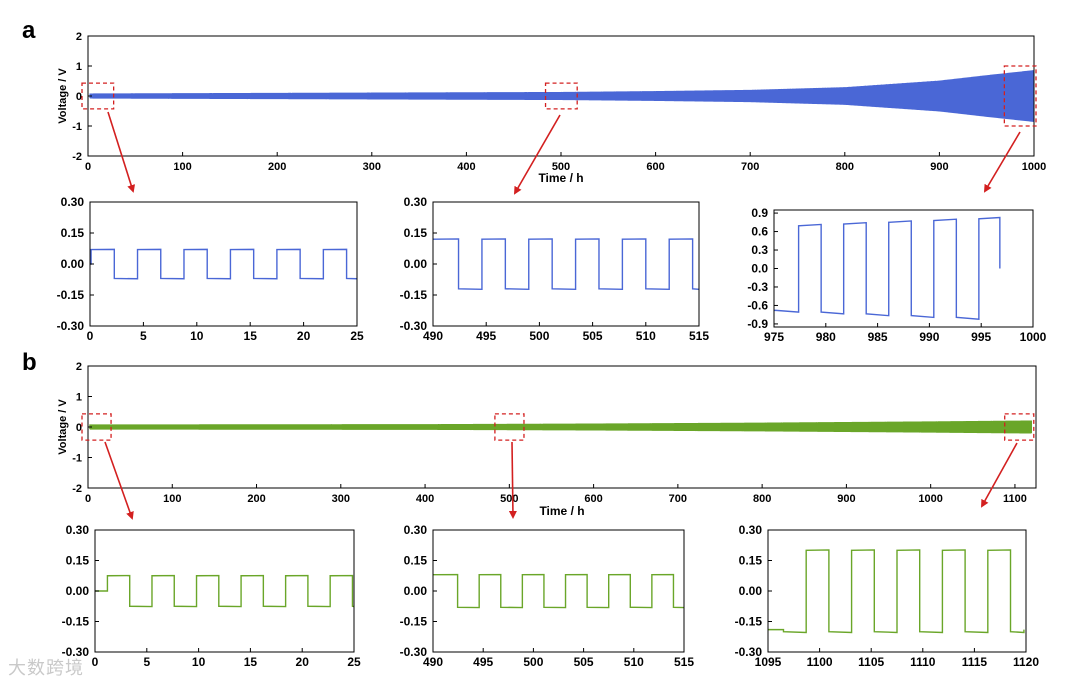 The height and width of the screenshot is (688, 1080). What do you see at coordinates (759, 269) in the screenshot?
I see `y-tick-label: 0.0` at bounding box center [759, 269].